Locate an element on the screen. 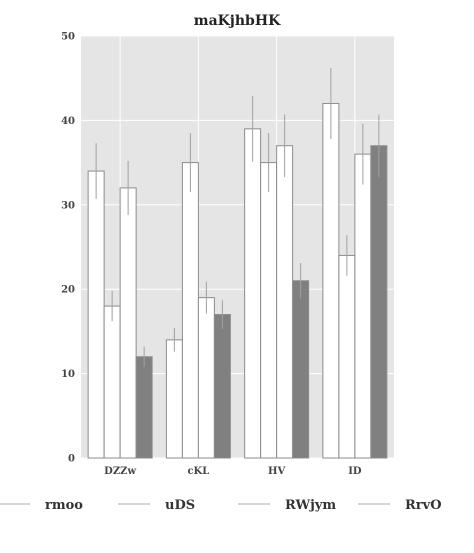  bar-rmoo-DZZw is located at coordinates (96, 314).